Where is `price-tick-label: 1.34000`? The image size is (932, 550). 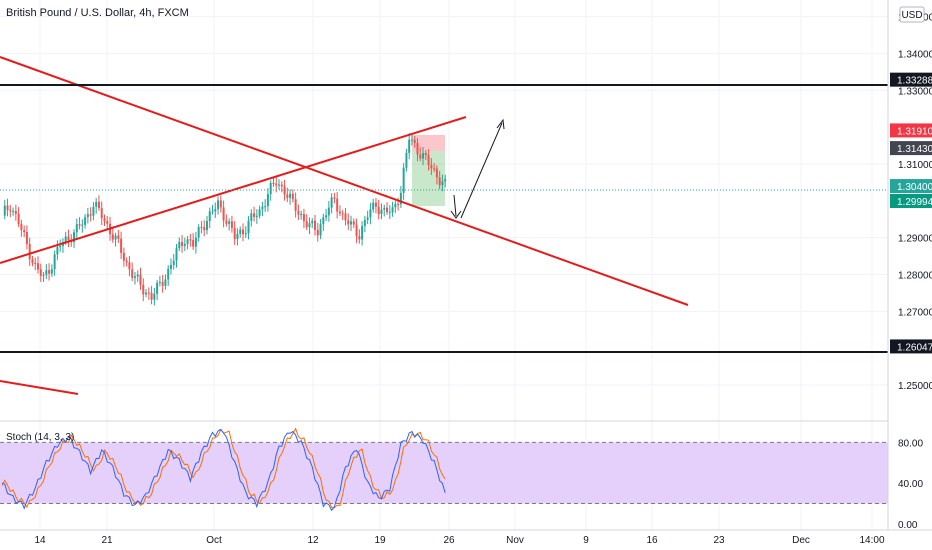 price-tick-label: 1.34000 is located at coordinates (915, 54).